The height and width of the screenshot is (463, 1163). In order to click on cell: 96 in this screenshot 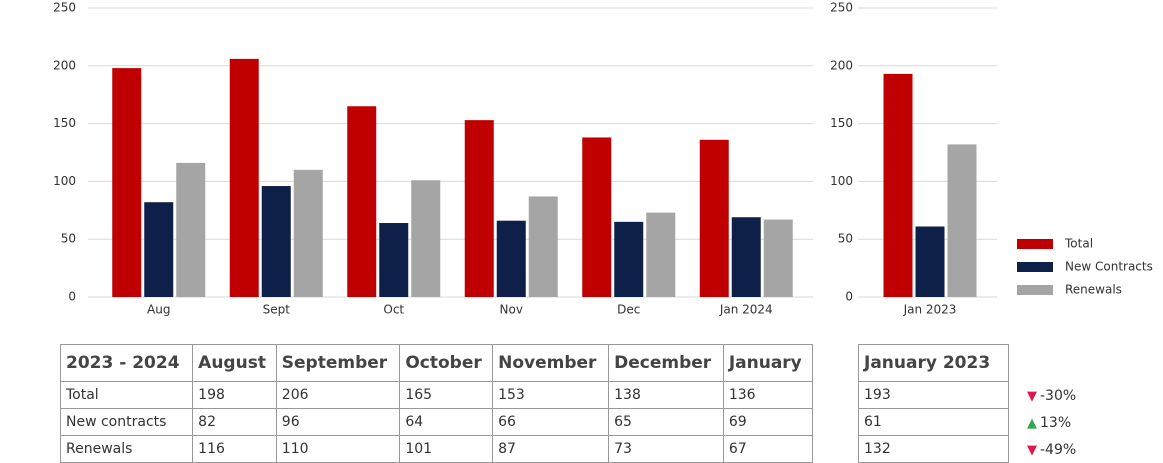, I will do `click(338, 422)`.